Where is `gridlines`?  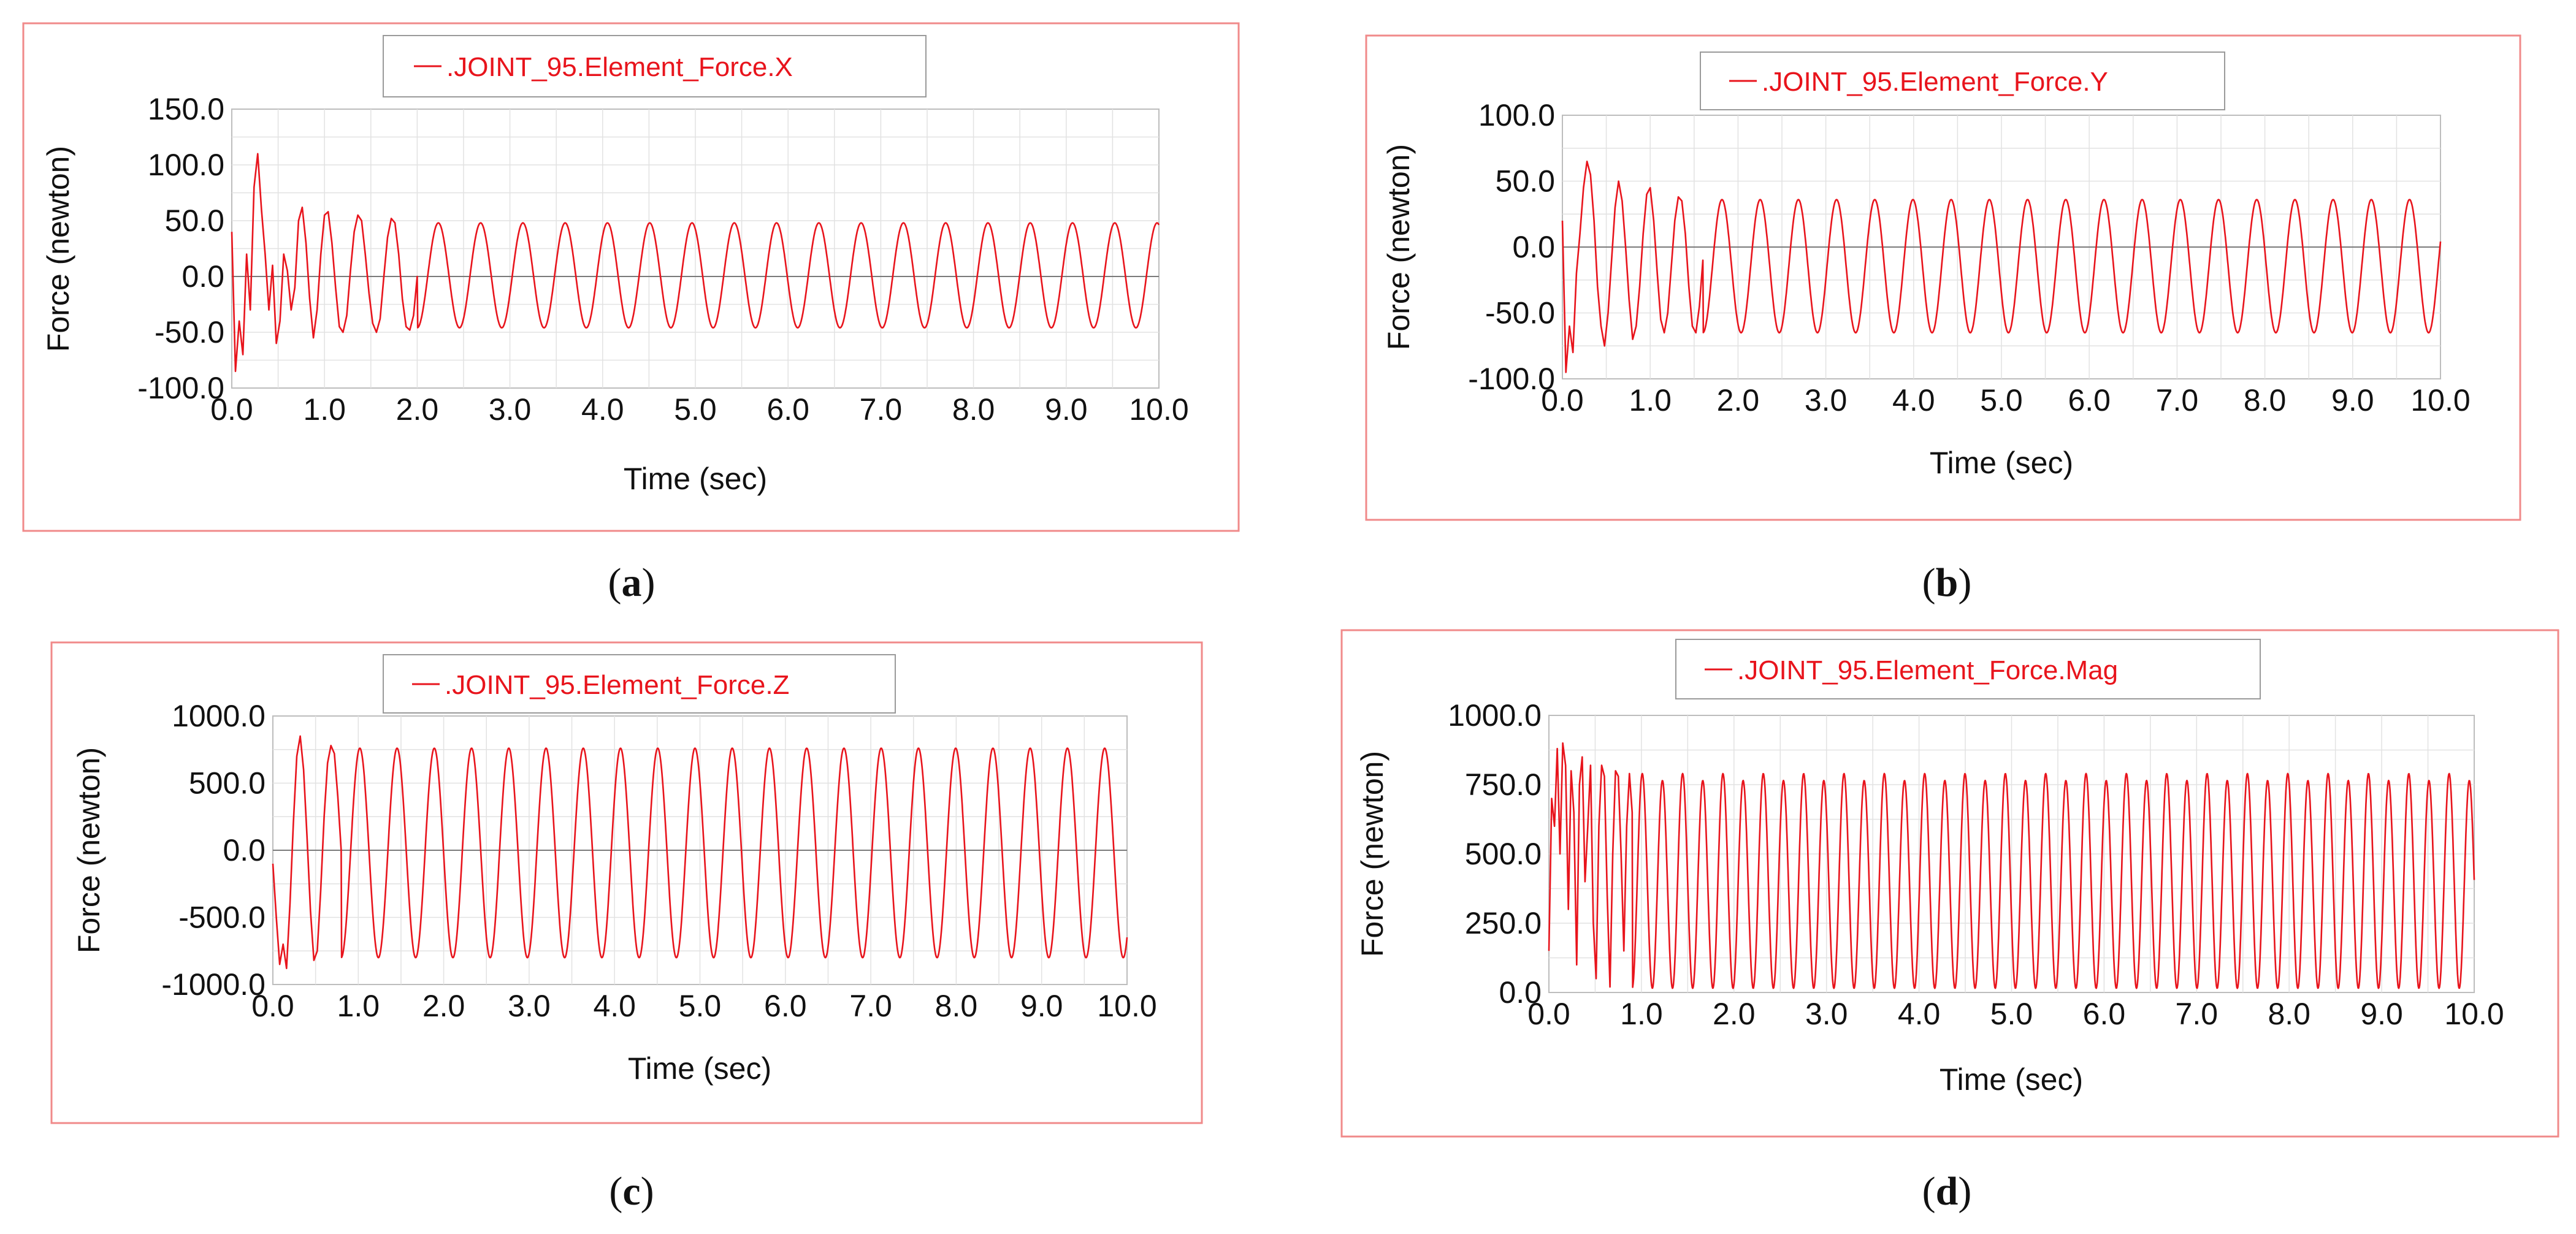 gridlines is located at coordinates (695, 248).